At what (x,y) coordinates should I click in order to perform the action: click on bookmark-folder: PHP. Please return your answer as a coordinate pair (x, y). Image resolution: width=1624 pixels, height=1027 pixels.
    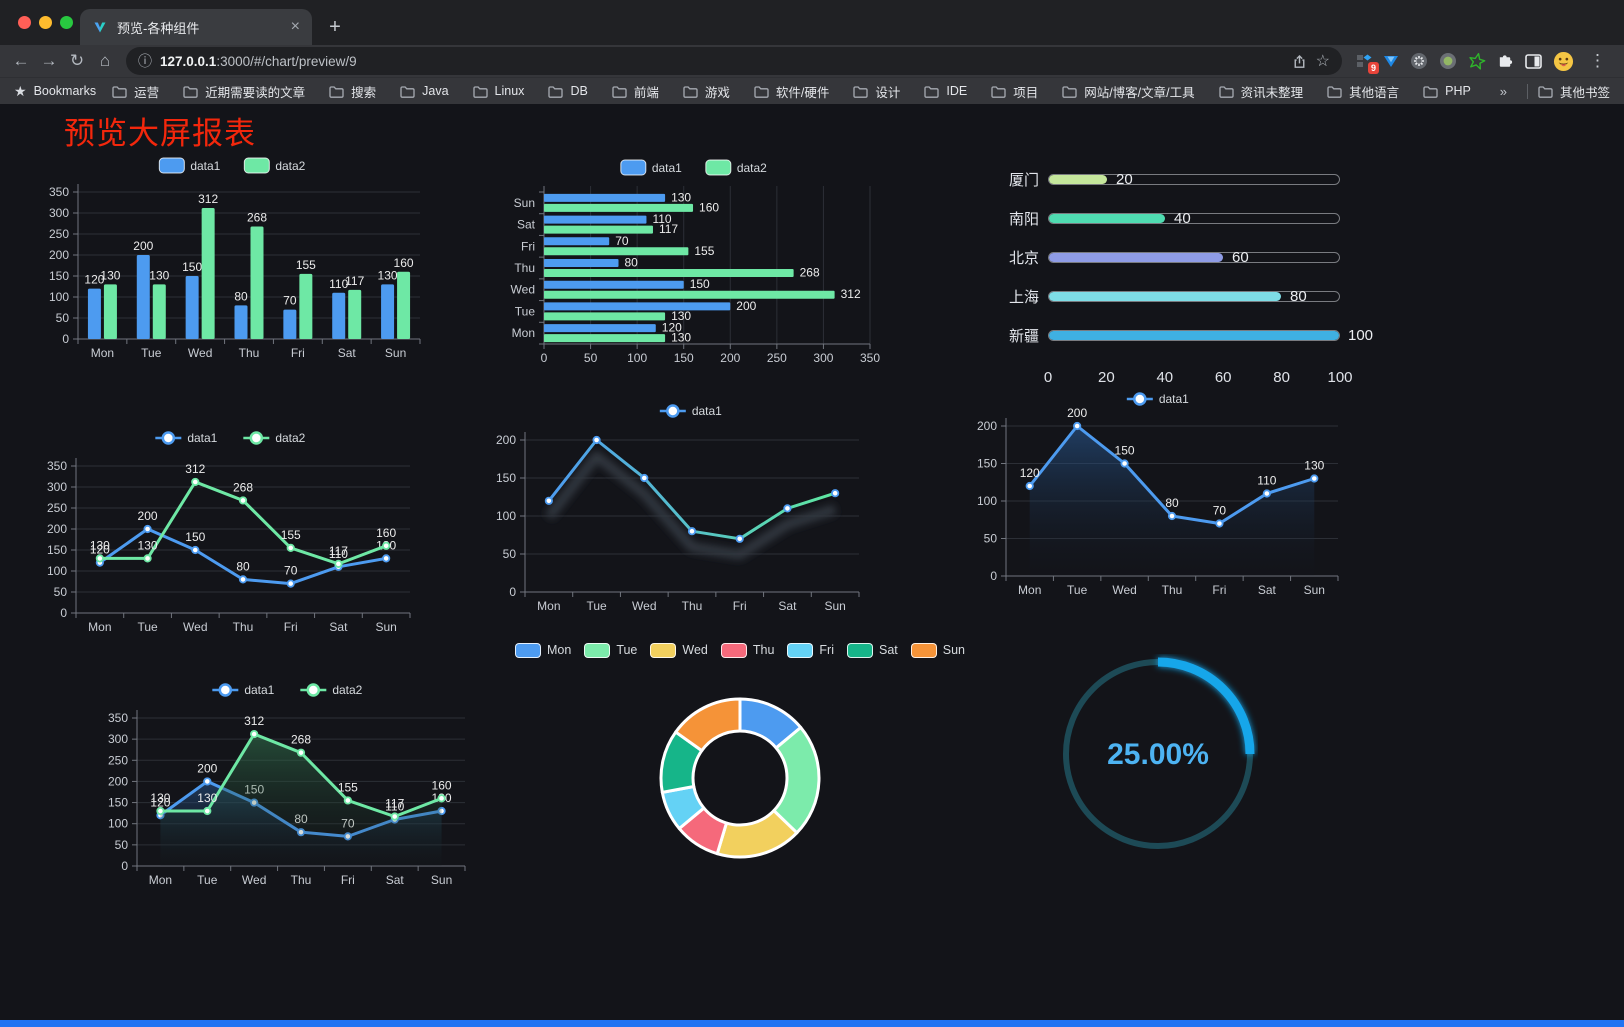
    Looking at the image, I should click on (1447, 91).